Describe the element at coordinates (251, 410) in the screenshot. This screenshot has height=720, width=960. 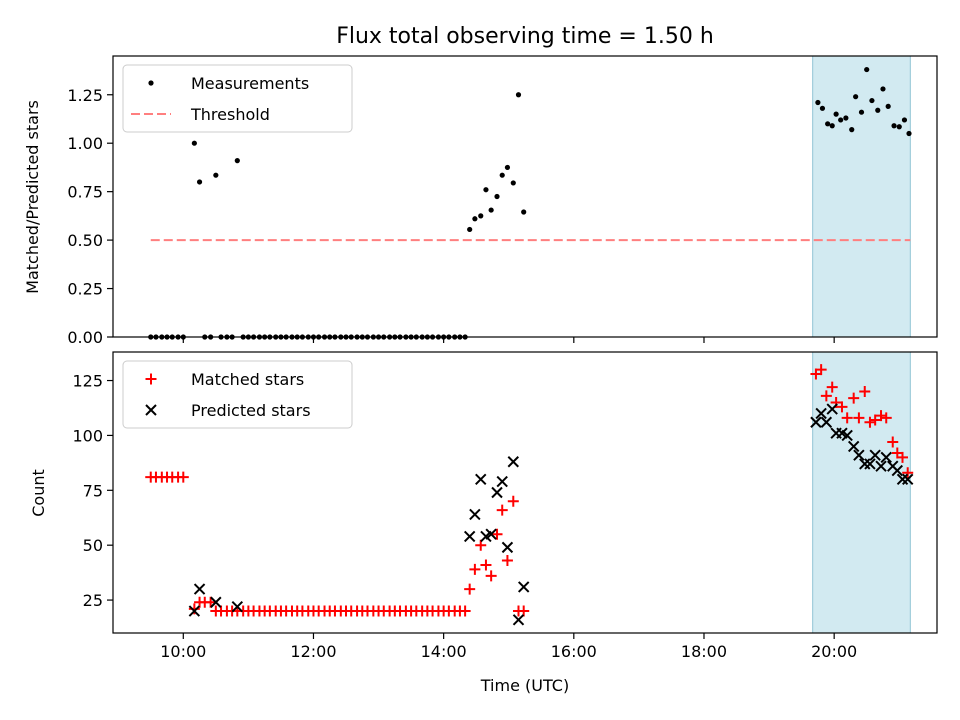
I see `legend-label: Predicted stars` at that location.